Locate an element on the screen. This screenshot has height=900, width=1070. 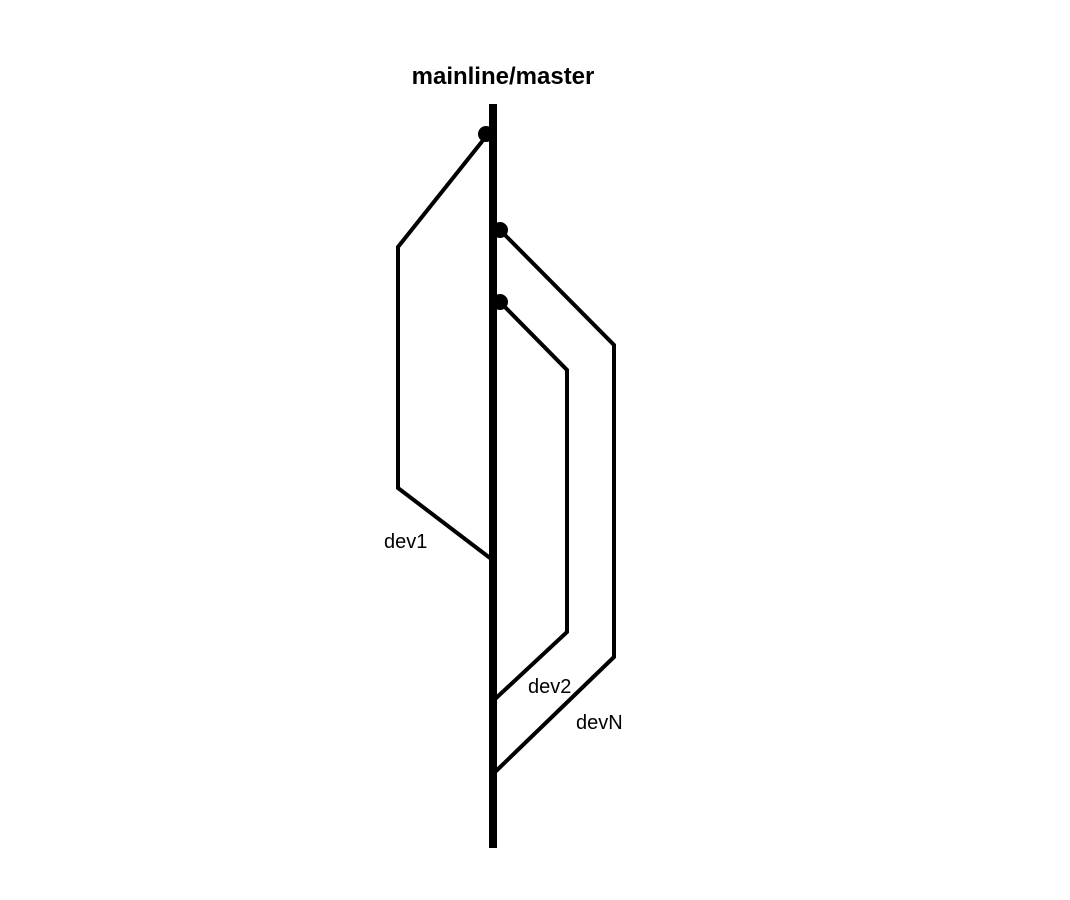
branch-point-dev2 is located at coordinates (500, 302).